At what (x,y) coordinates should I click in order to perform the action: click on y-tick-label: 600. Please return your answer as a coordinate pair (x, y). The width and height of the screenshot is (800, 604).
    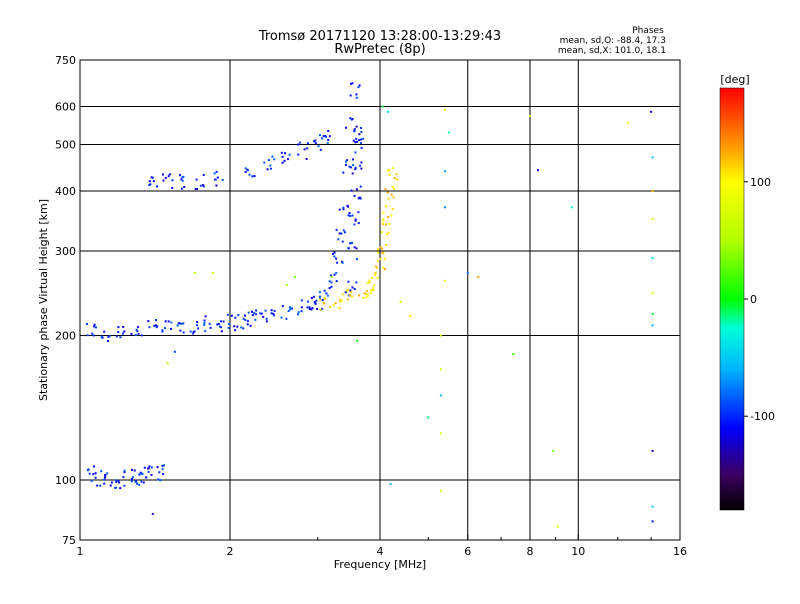
    Looking at the image, I should click on (65, 107).